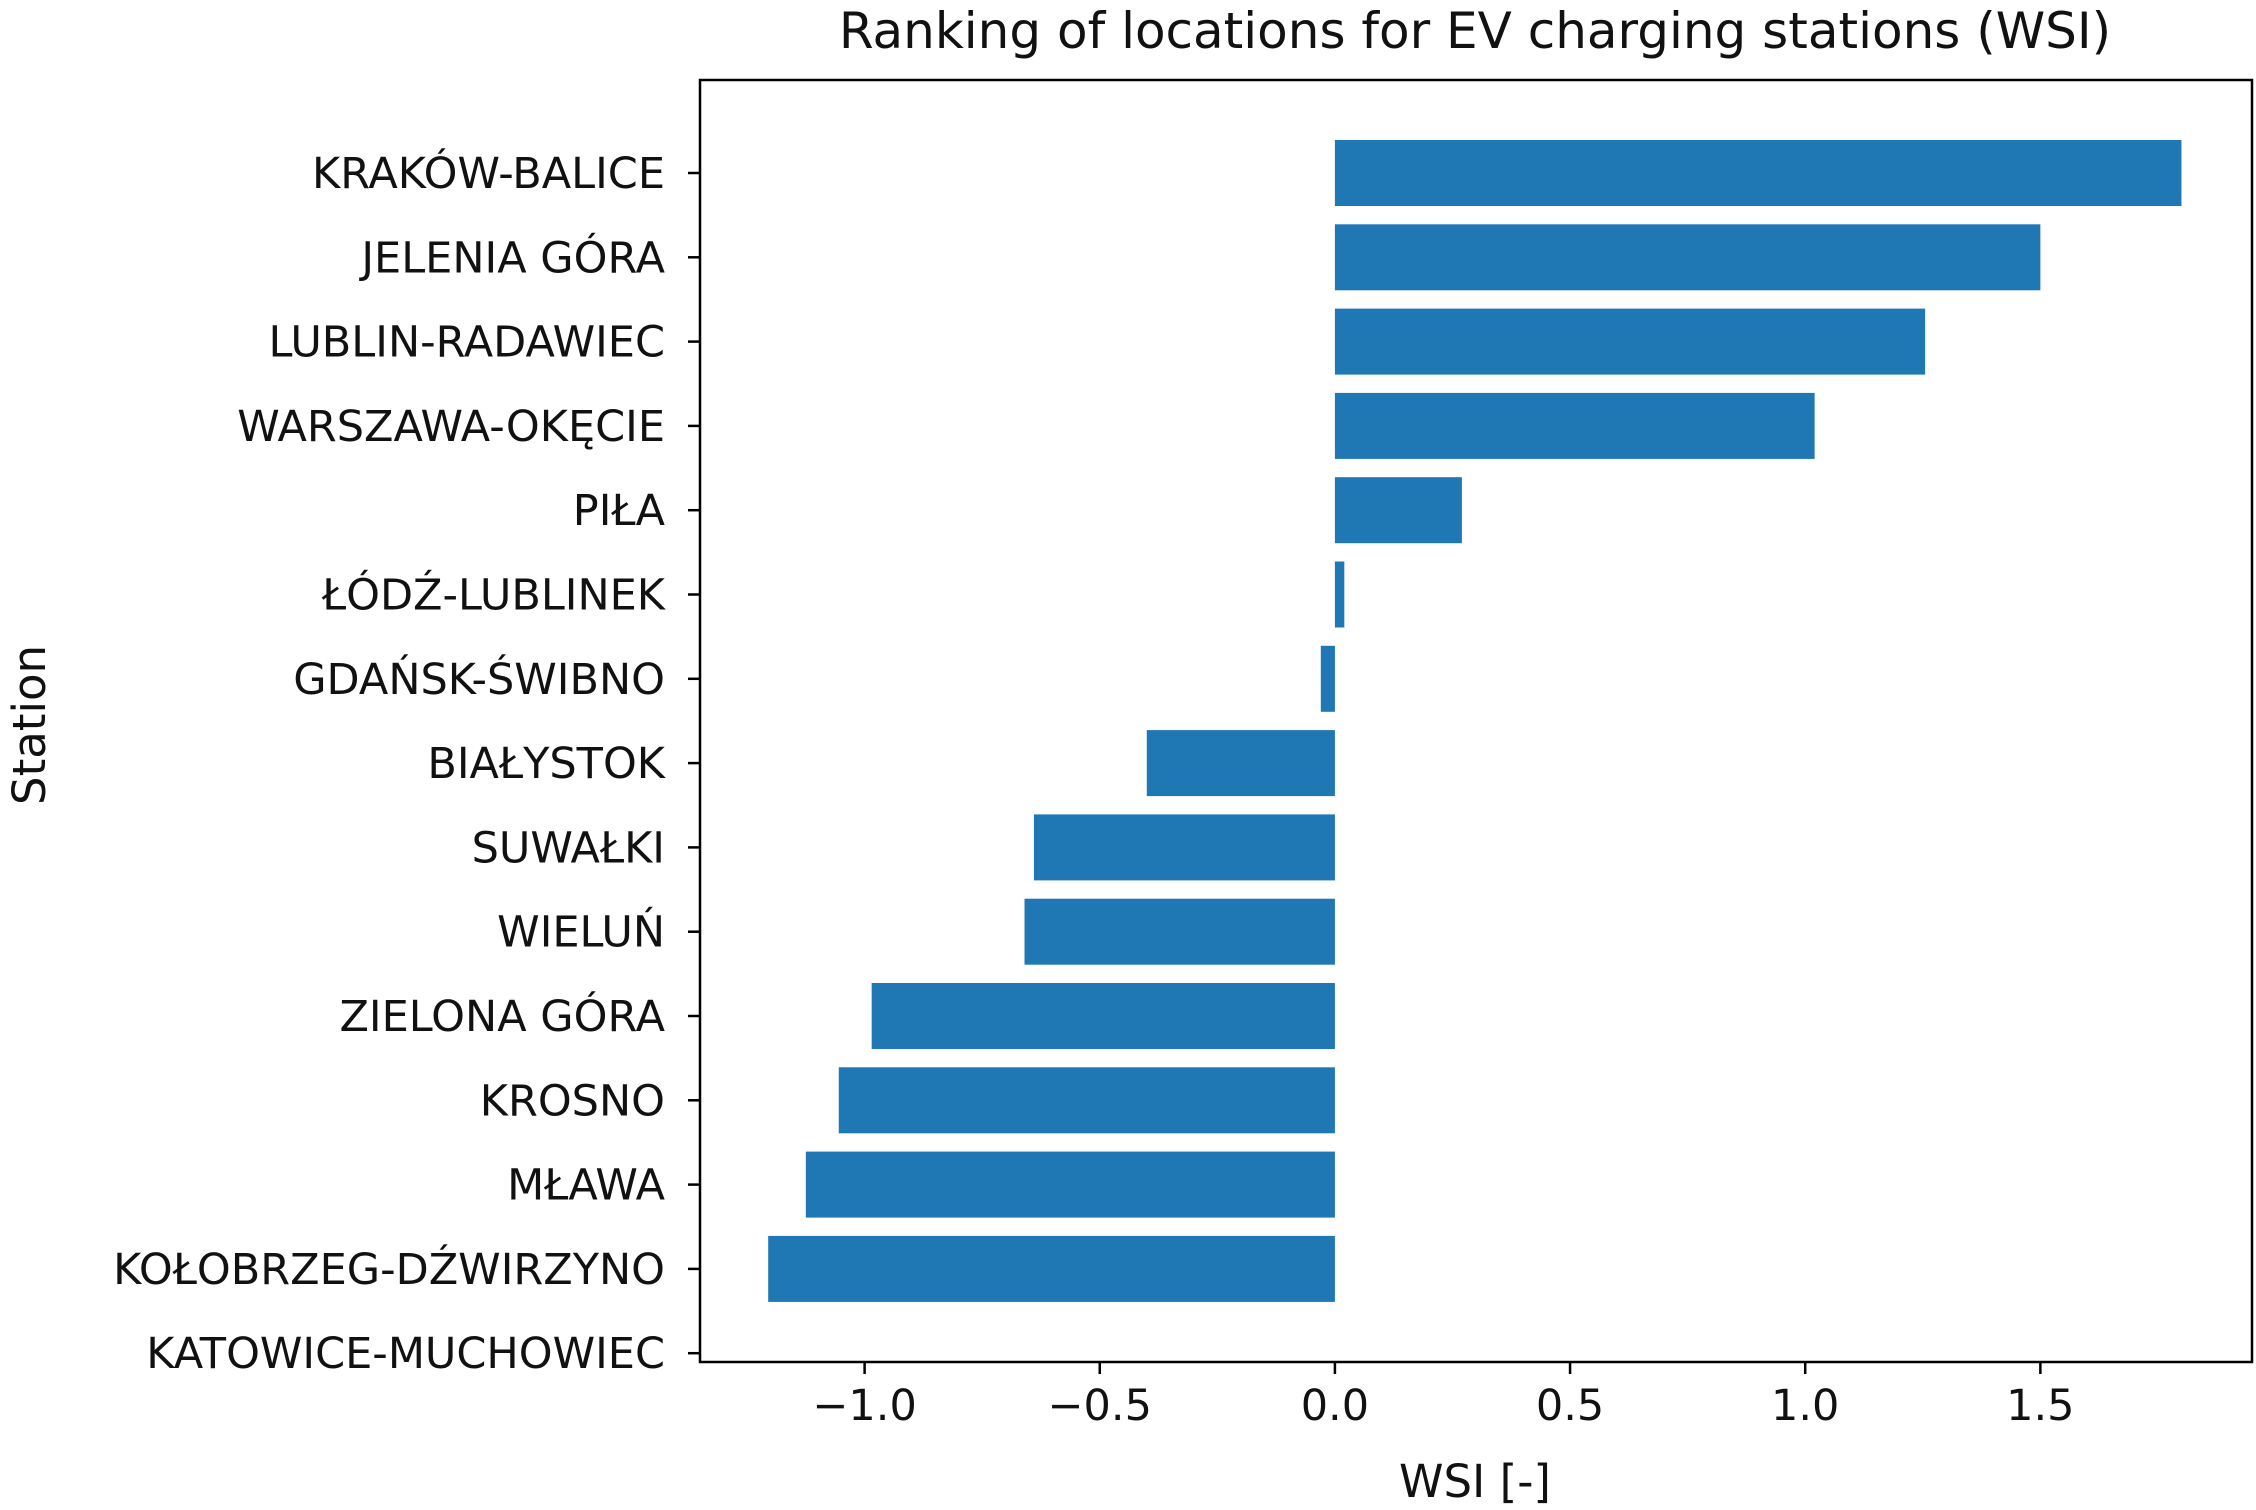 The width and height of the screenshot is (2256, 1510). Describe the element at coordinates (568, 848) in the screenshot. I see `y-tick-label-suwalki: SUWAŁKI` at that location.